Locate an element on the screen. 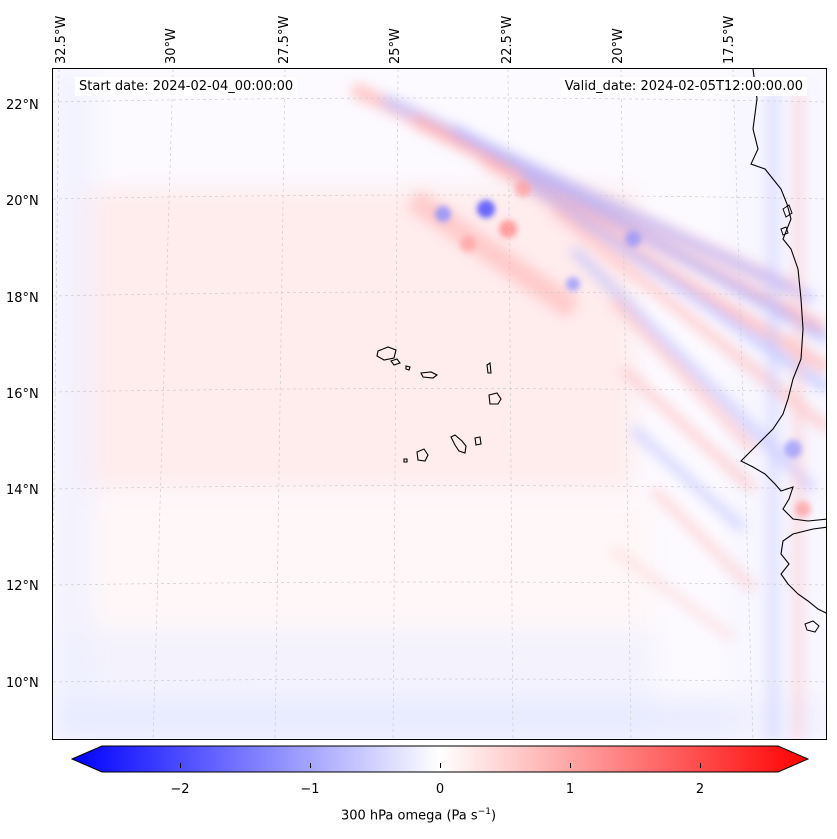 The height and width of the screenshot is (839, 837). lat-label-18n: 18°N is located at coordinates (22, 298).